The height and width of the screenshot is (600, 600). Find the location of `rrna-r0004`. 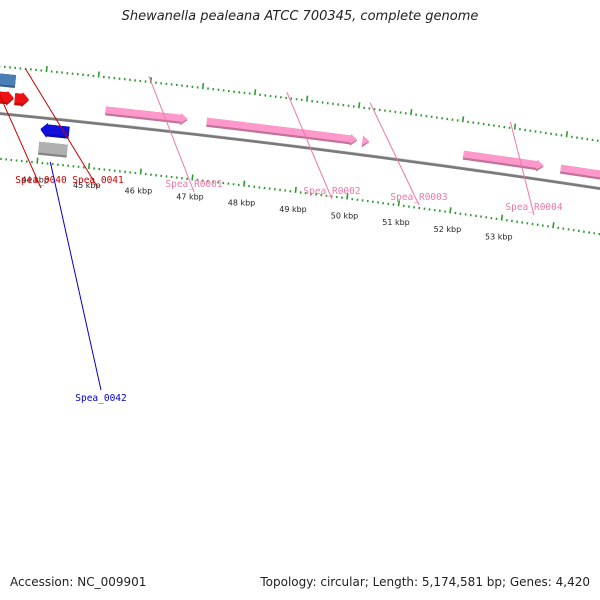

rrna-r0004 is located at coordinates (503, 160).